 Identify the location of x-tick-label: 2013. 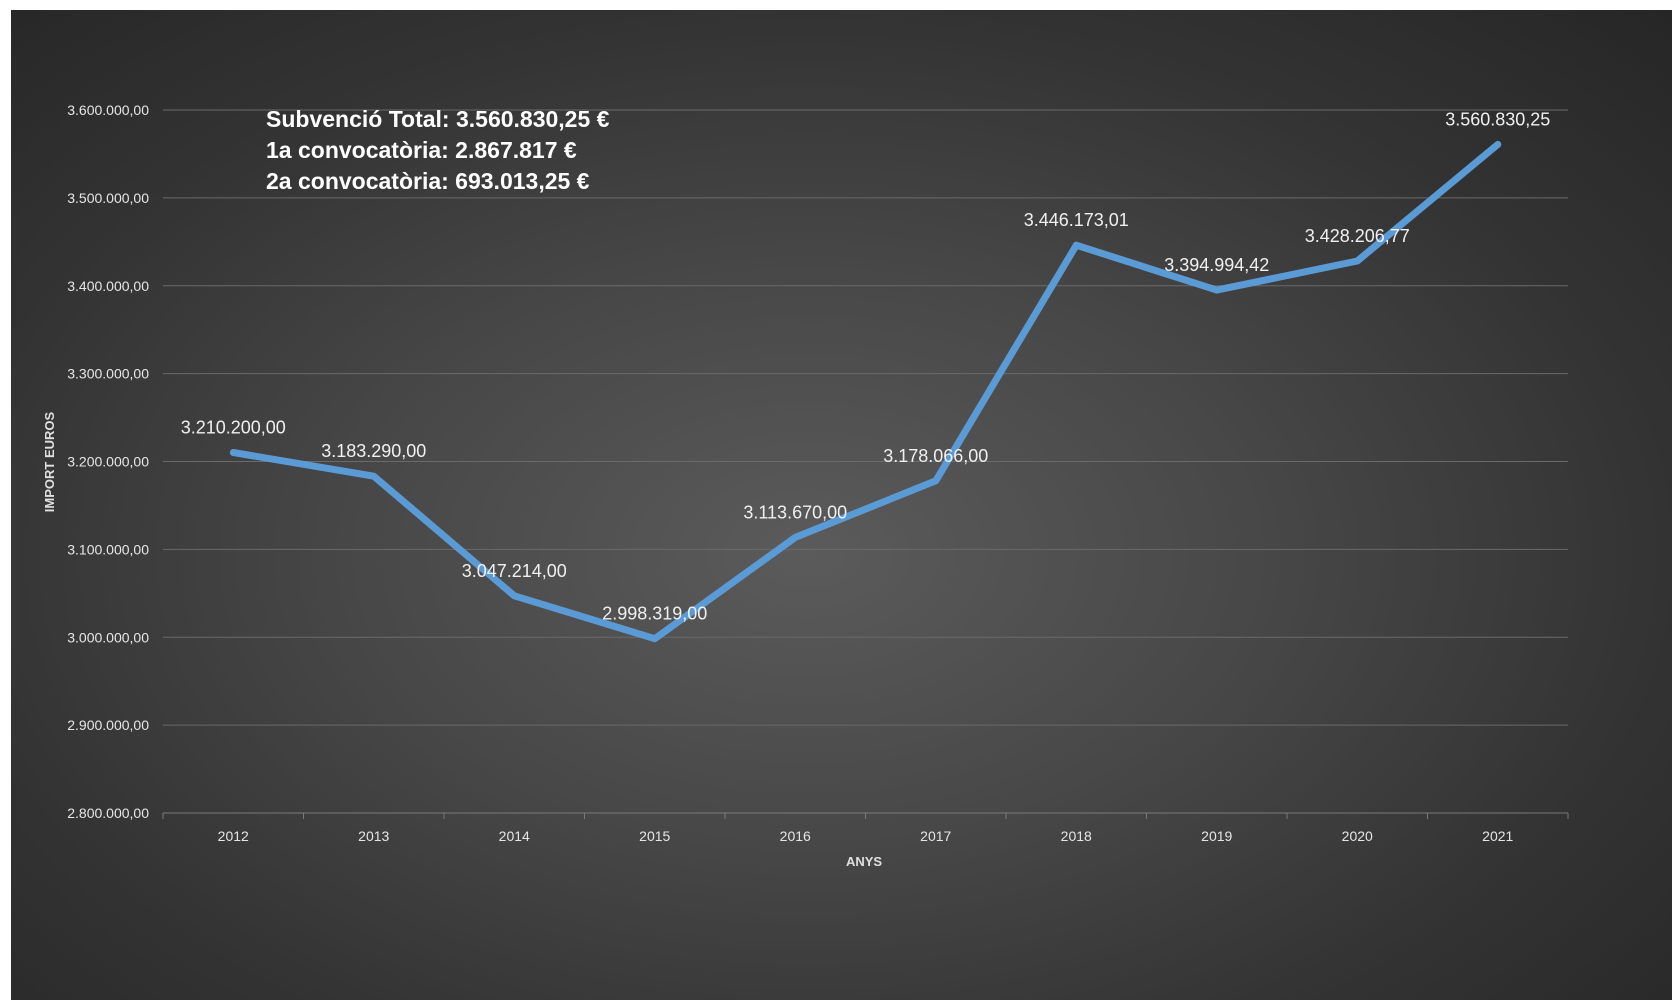
(373, 836).